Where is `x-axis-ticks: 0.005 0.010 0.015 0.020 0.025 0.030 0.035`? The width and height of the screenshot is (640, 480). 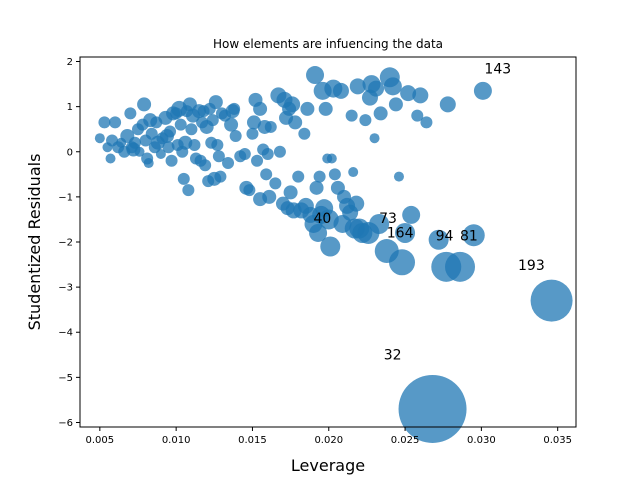 x-axis-ticks: 0.005 0.010 0.015 0.020 0.025 0.030 0.035 is located at coordinates (329, 436).